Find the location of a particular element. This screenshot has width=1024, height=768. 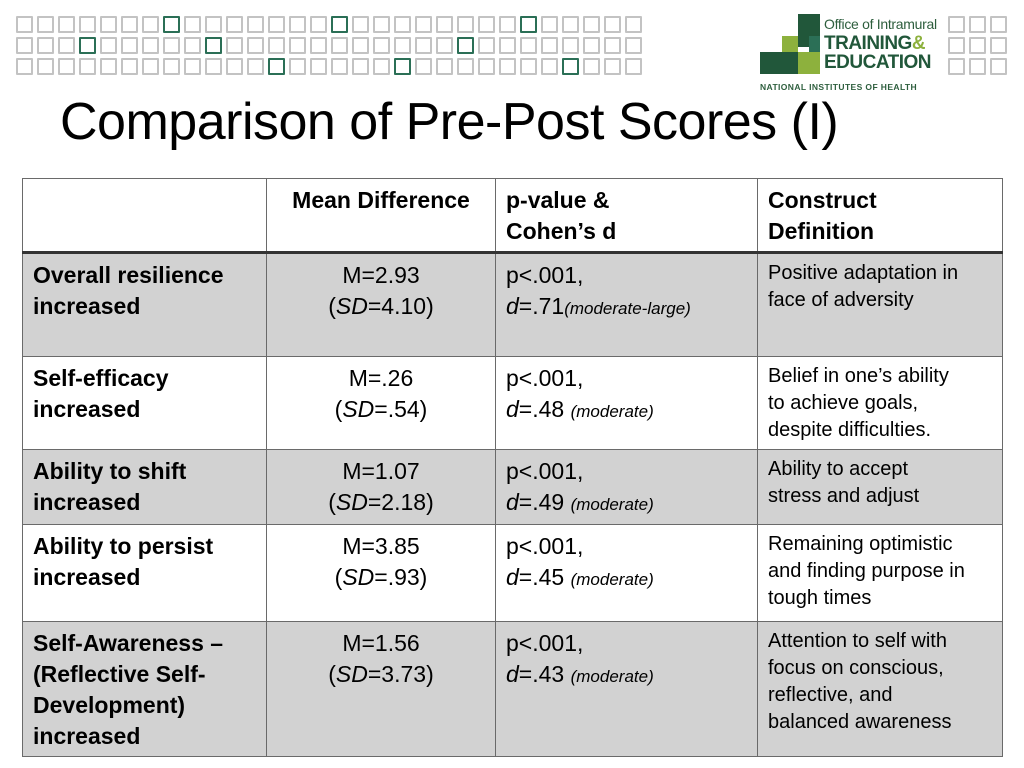

logo-nih-text: NATIONAL INSTITUTES OF HEALTH is located at coordinates (839, 87).